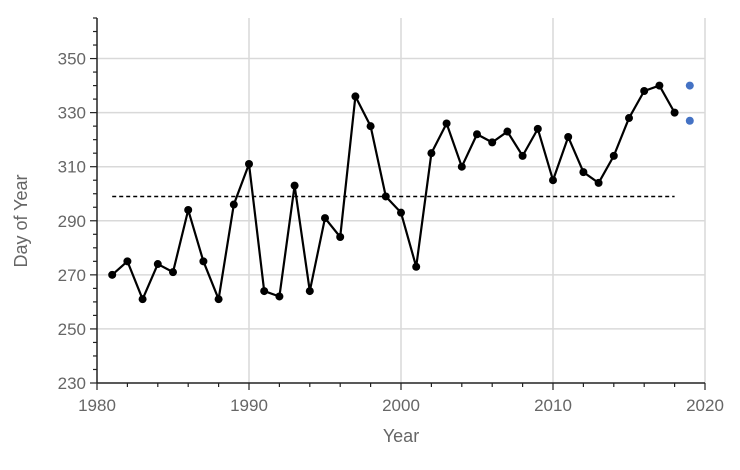 Image resolution: width=740 pixels, height=470 pixels. I want to click on y-tick-label: 230, so click(72, 383).